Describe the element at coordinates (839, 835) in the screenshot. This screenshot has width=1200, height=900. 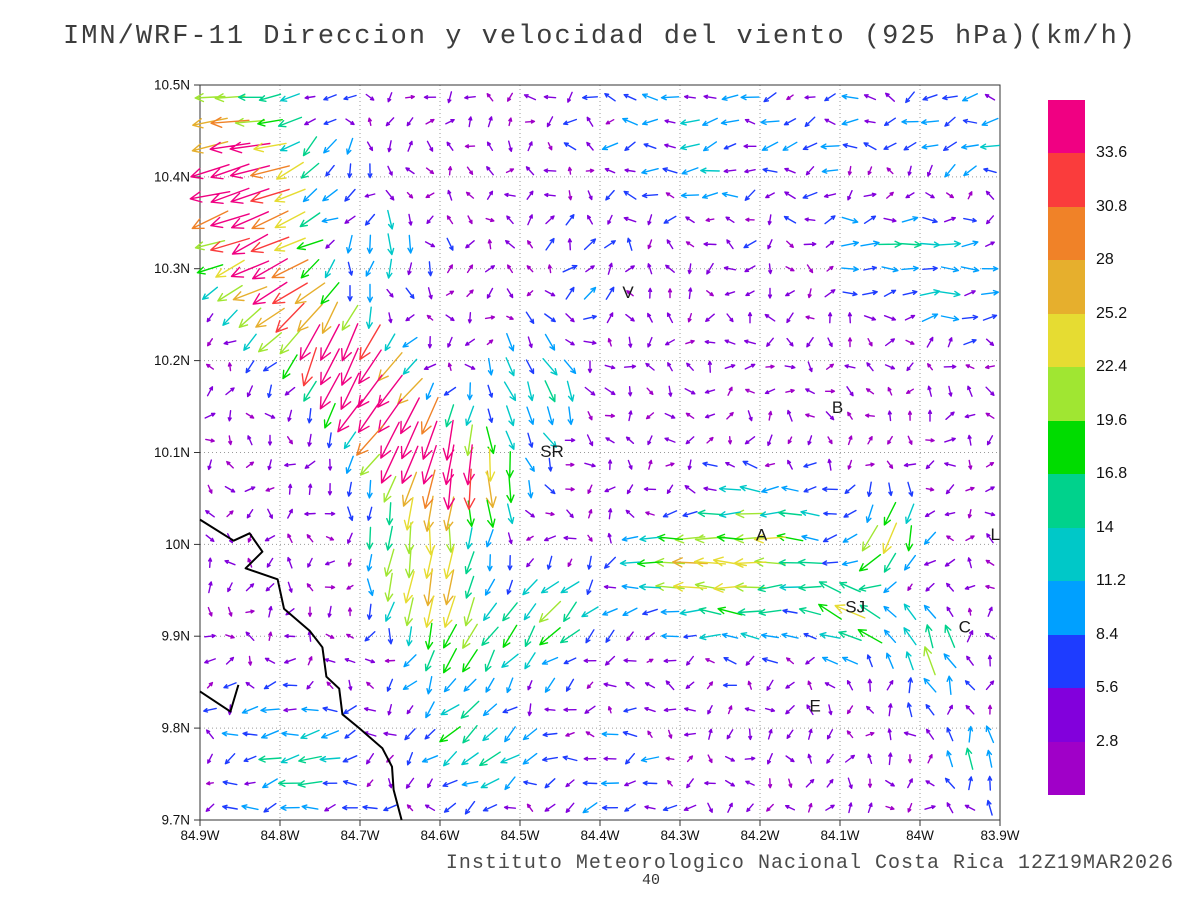
I see `x-tick-label: 84.1W` at that location.